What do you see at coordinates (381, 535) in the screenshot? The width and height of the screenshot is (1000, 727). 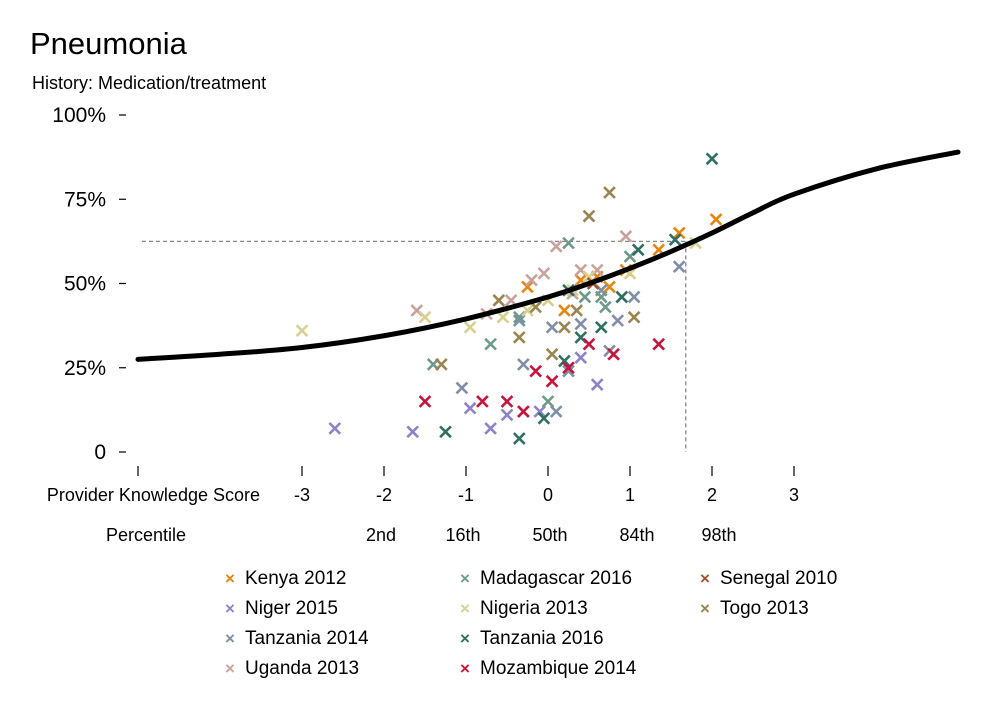 I see `percentile-tick-label: 2nd` at bounding box center [381, 535].